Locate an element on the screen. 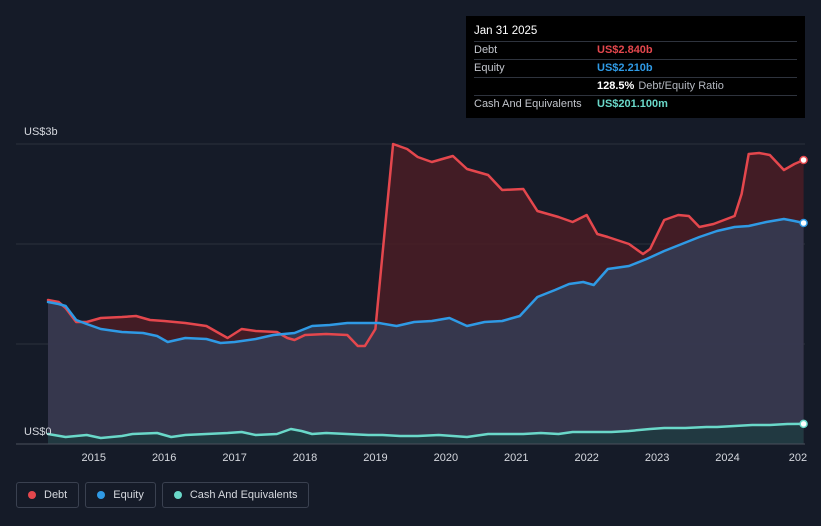 The height and width of the screenshot is (526, 821). x-tick-label: 2015 is located at coordinates (94, 458).